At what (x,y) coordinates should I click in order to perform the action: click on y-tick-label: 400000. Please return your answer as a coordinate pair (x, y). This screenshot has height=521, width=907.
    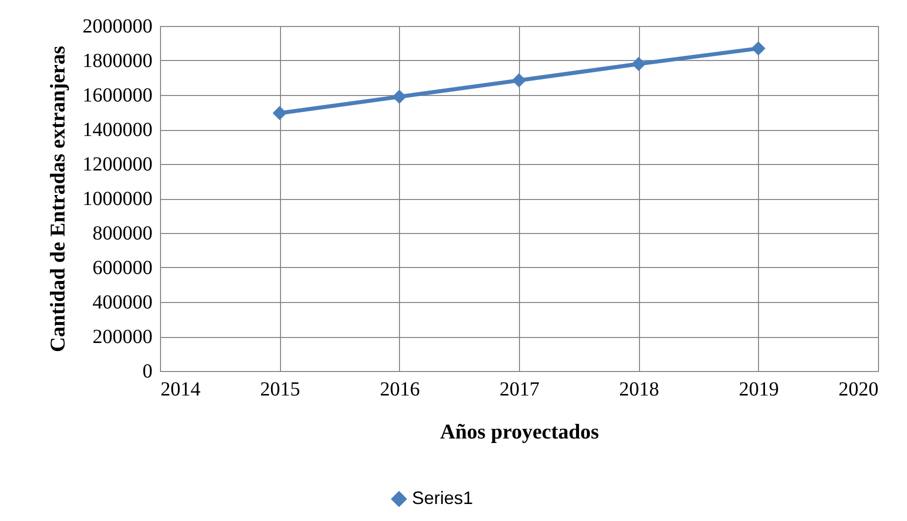
    Looking at the image, I should click on (122, 303).